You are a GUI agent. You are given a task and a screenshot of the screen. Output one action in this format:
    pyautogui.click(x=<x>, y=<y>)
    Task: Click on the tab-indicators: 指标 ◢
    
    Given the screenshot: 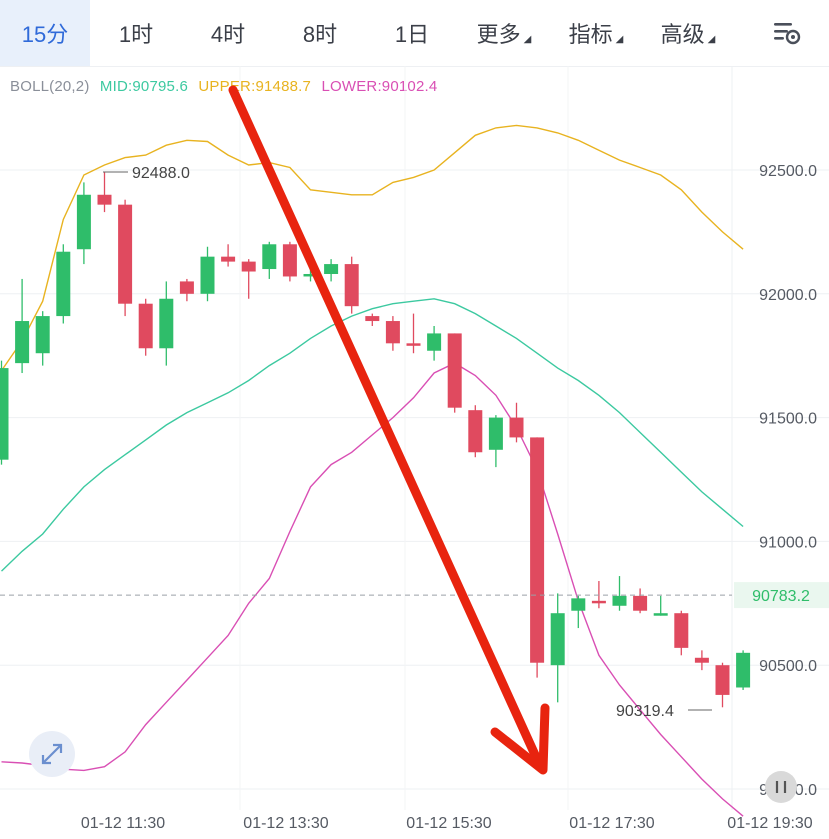 What is the action you would take?
    pyautogui.click(x=596, y=33)
    